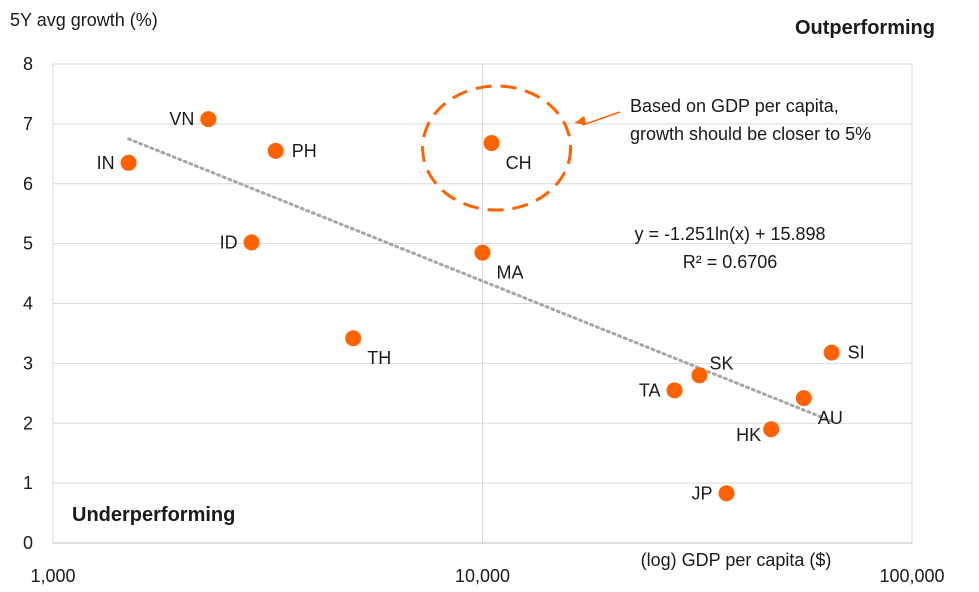 Image resolution: width=979 pixels, height=592 pixels. Describe the element at coordinates (831, 352) in the screenshot. I see `data-point-si` at that location.